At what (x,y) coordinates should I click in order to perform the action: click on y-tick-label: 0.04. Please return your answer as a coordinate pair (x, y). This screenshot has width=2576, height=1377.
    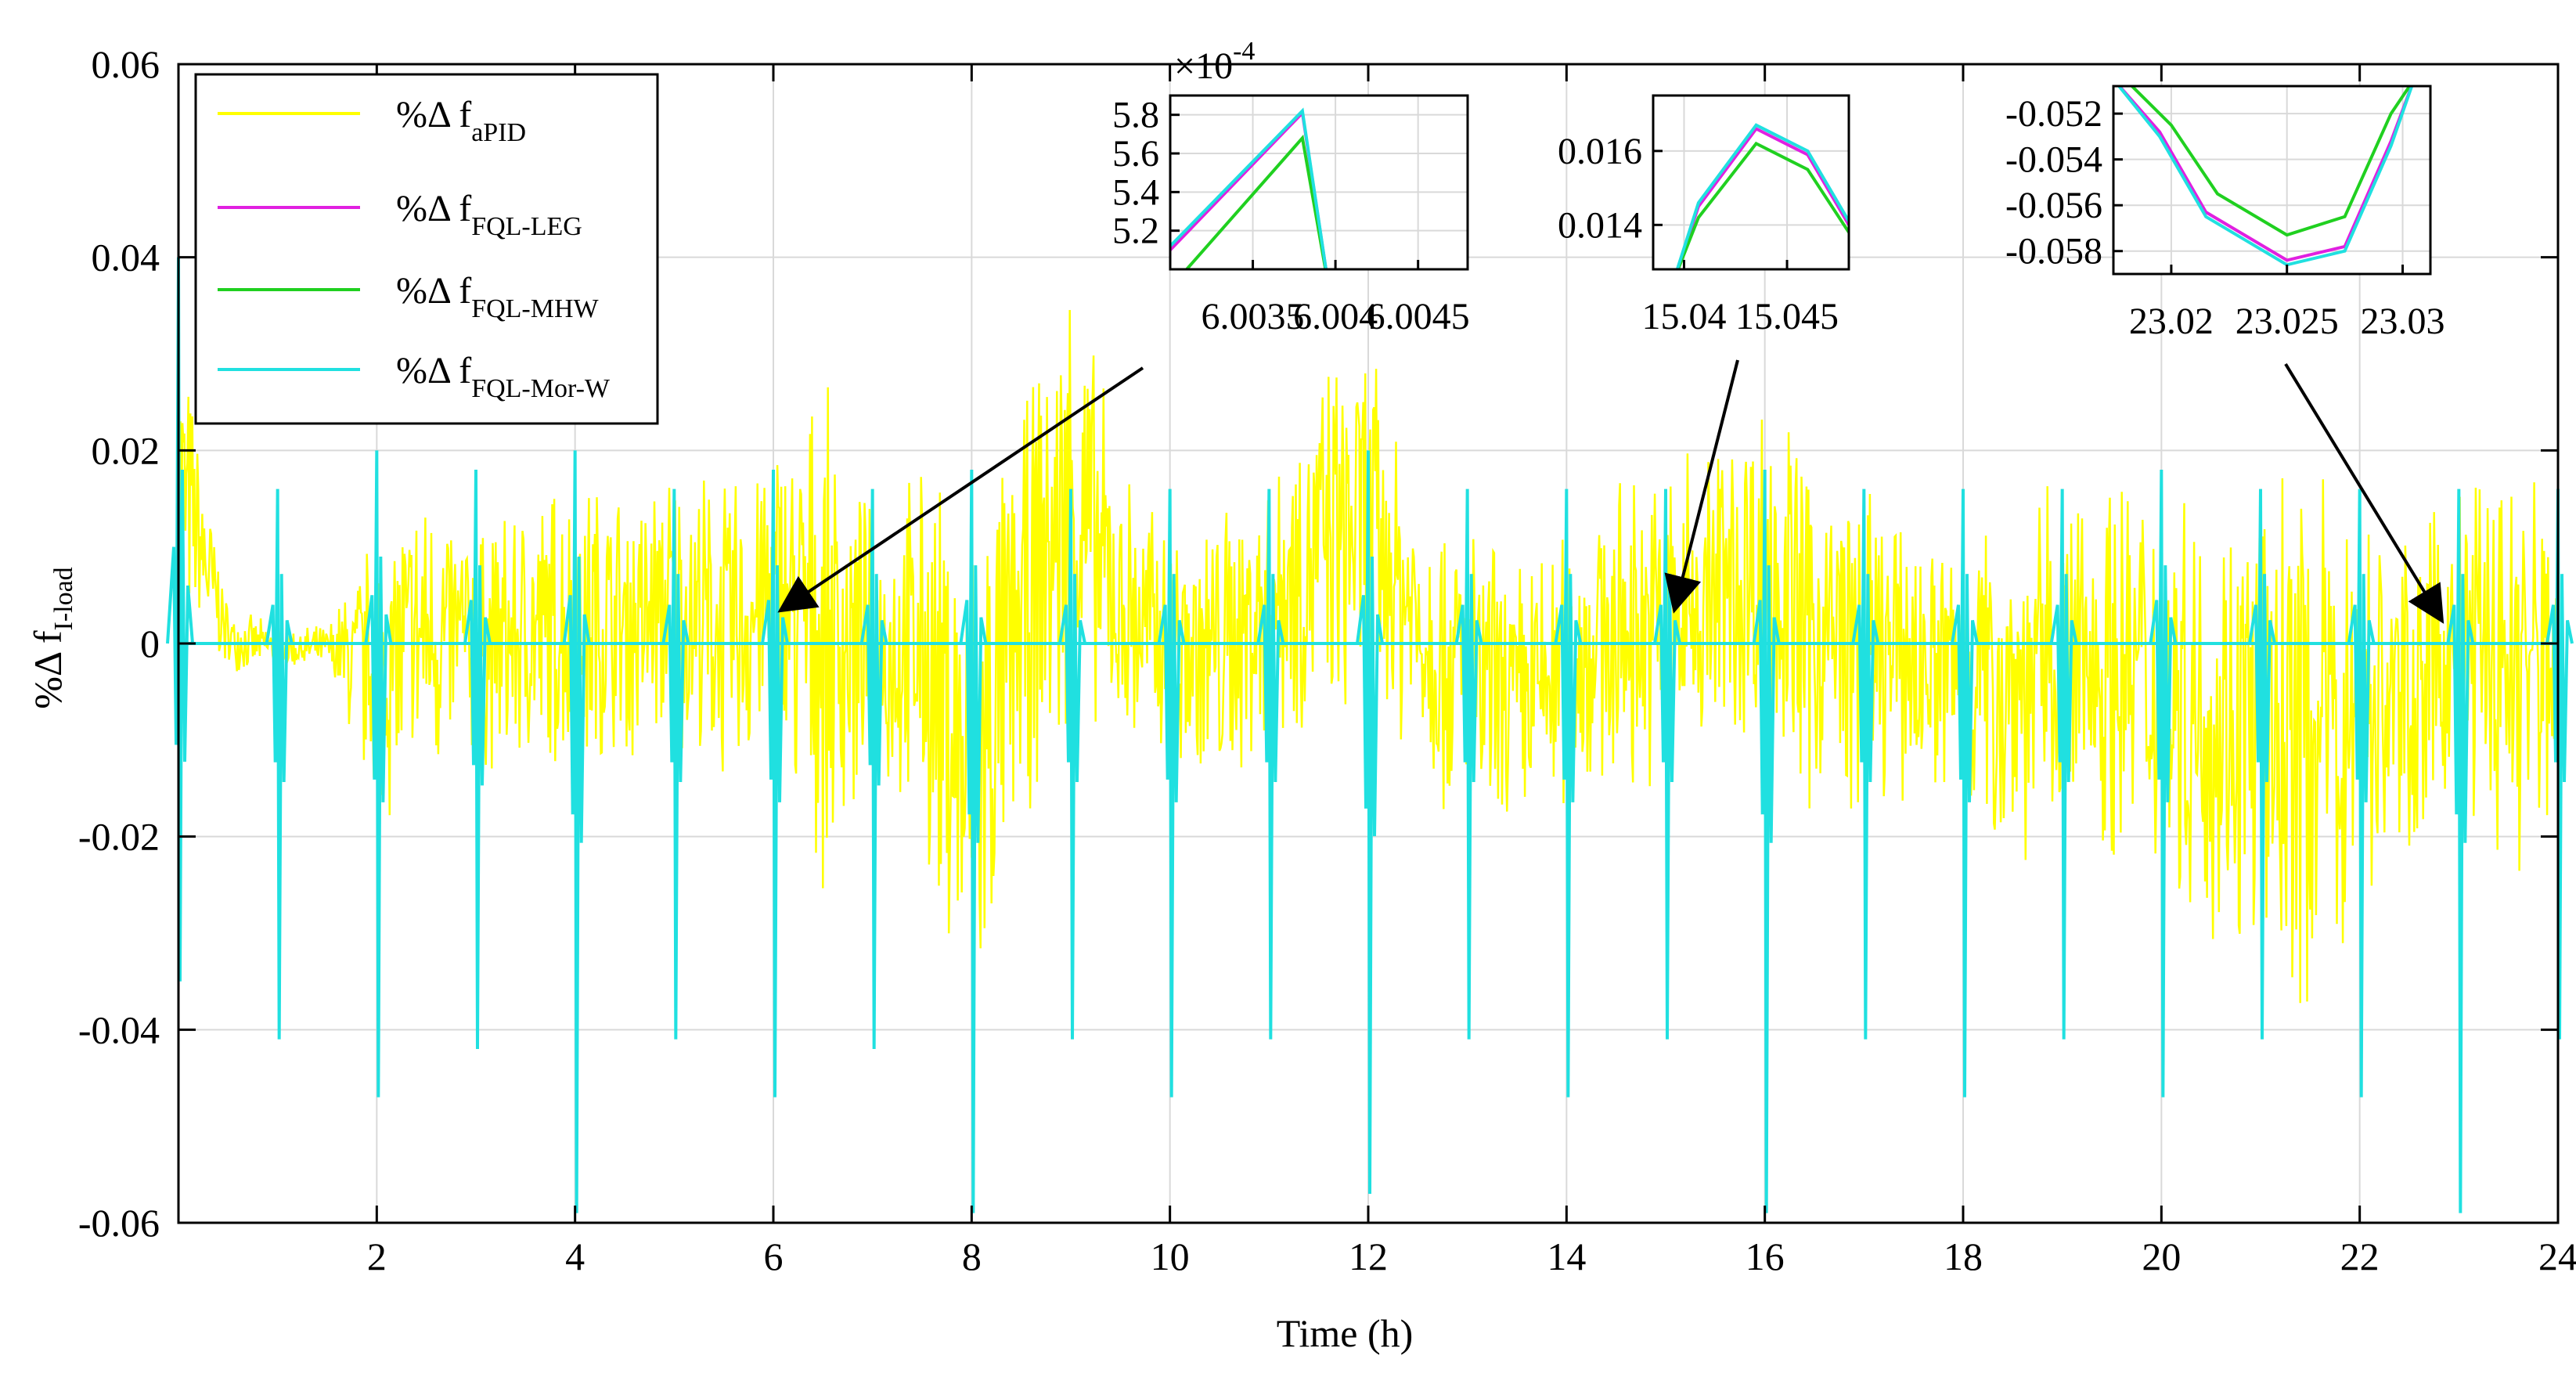
    Looking at the image, I should click on (126, 257).